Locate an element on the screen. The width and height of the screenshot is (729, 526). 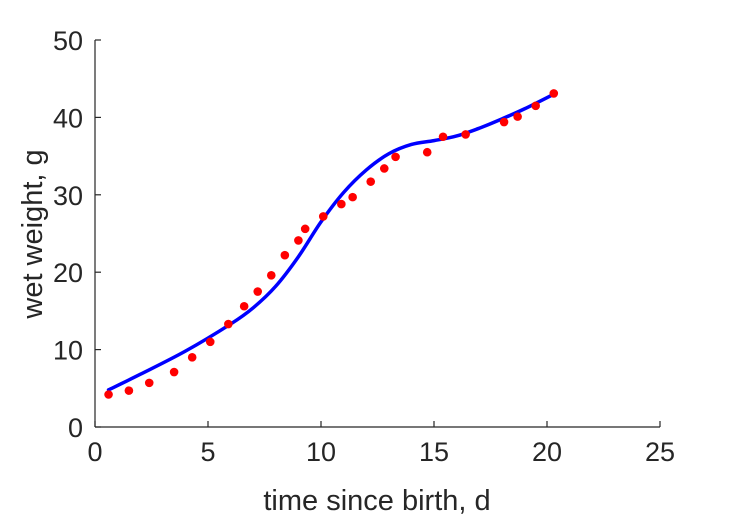
x-ticks: 0 5 10 15 20 25 is located at coordinates (381, 444).